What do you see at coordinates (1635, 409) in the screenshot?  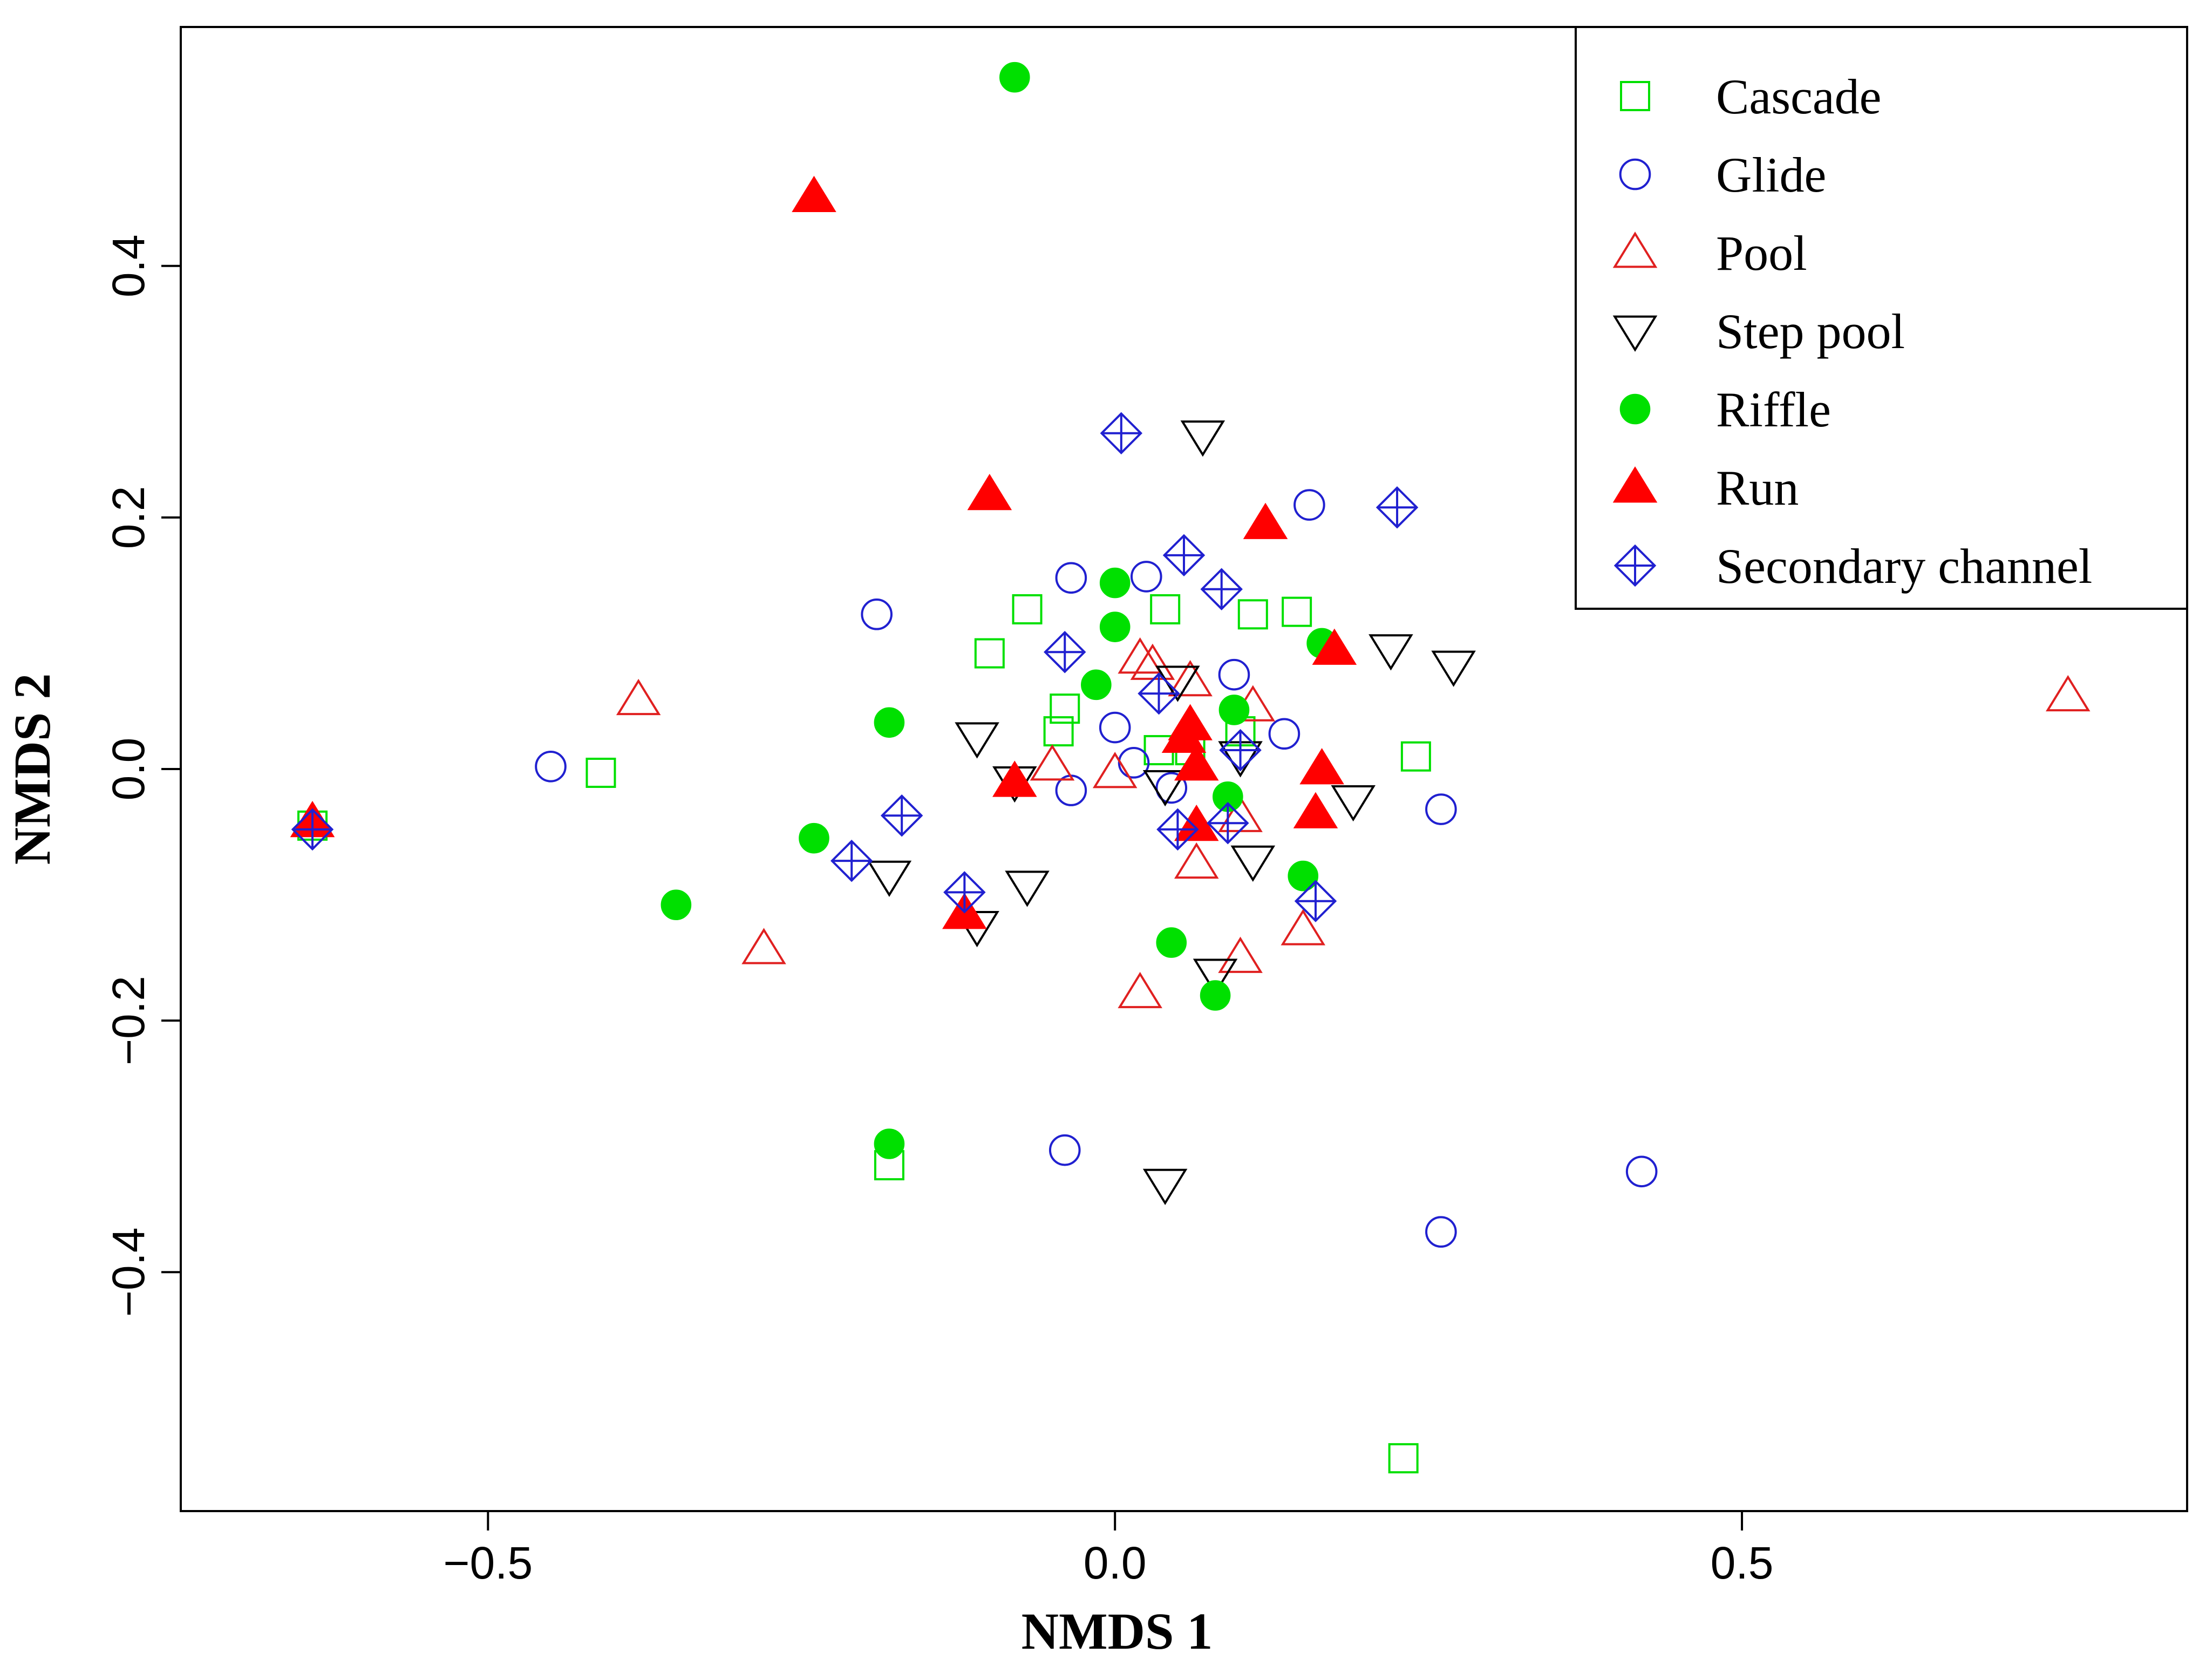 I see `legend-marker-riffle` at bounding box center [1635, 409].